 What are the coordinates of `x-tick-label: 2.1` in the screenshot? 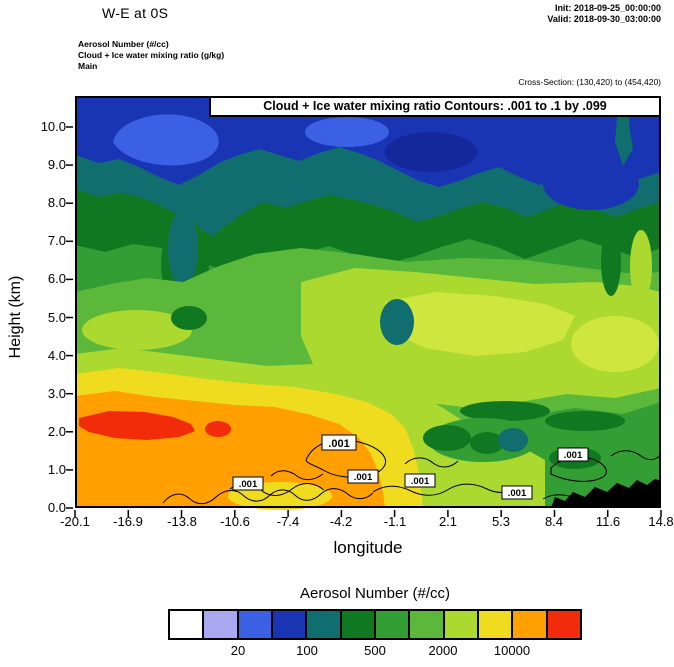 It's located at (448, 521).